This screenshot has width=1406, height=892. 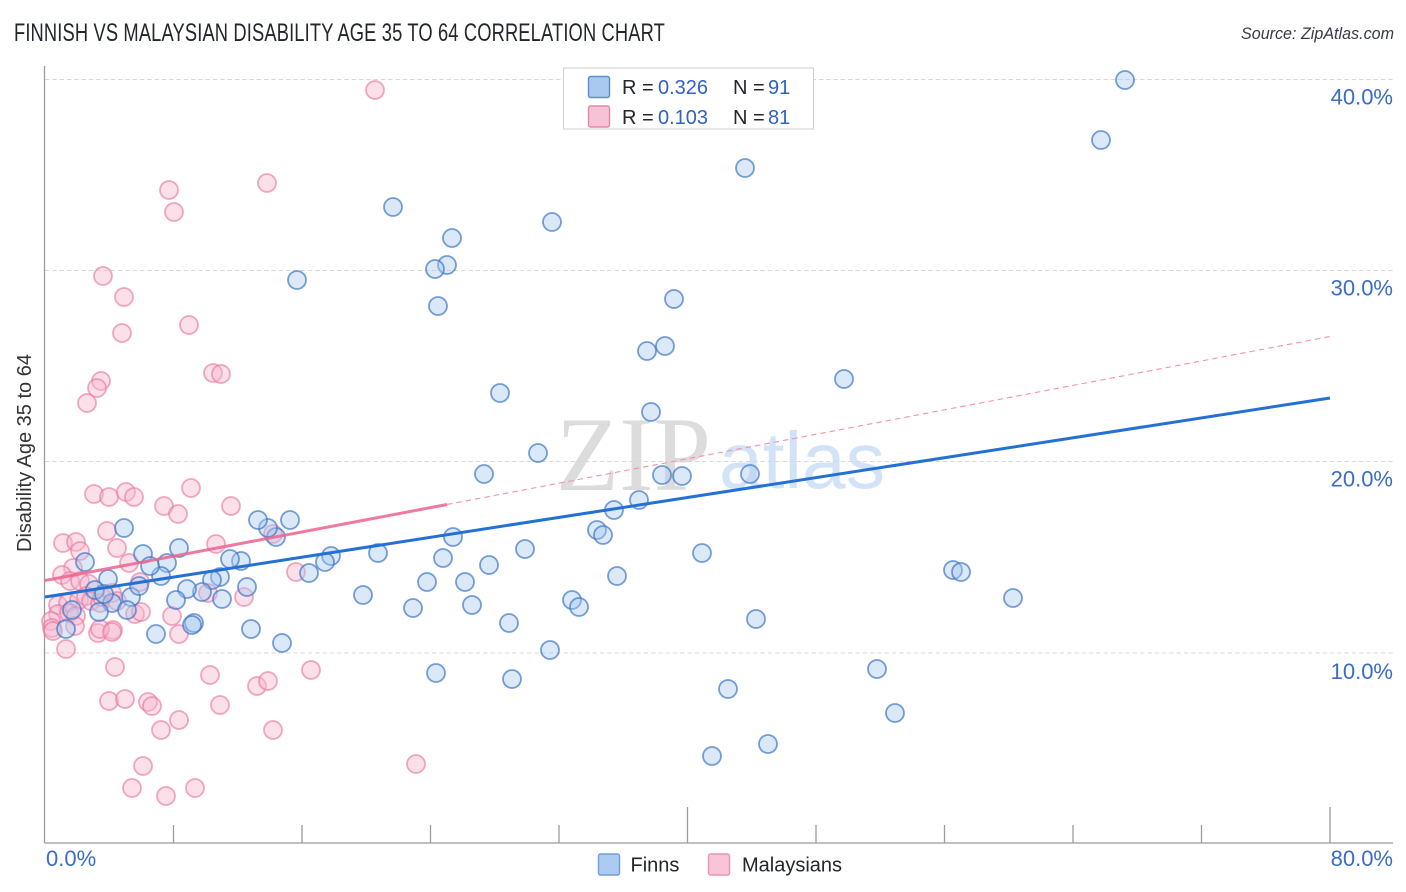 What do you see at coordinates (655, 866) in the screenshot?
I see `svg-text: Finns` at bounding box center [655, 866].